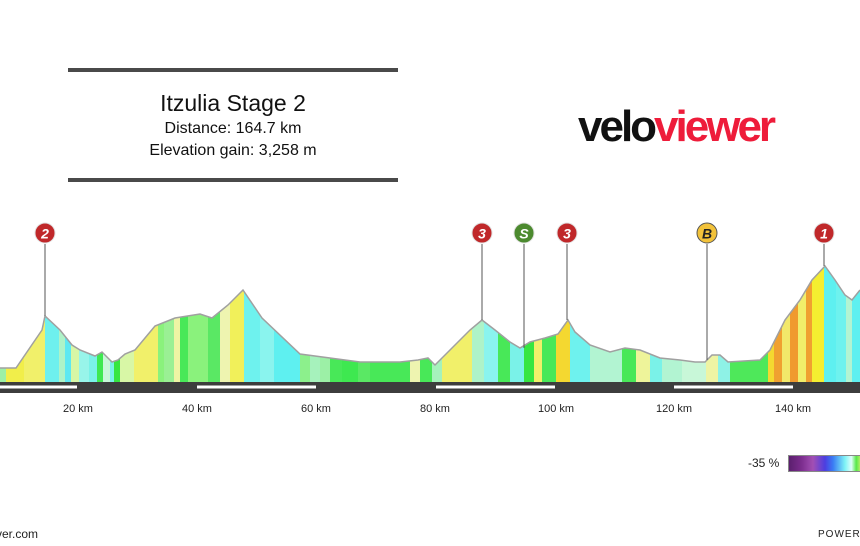 The width and height of the screenshot is (860, 546). I want to click on svg-text: 1, so click(824, 234).